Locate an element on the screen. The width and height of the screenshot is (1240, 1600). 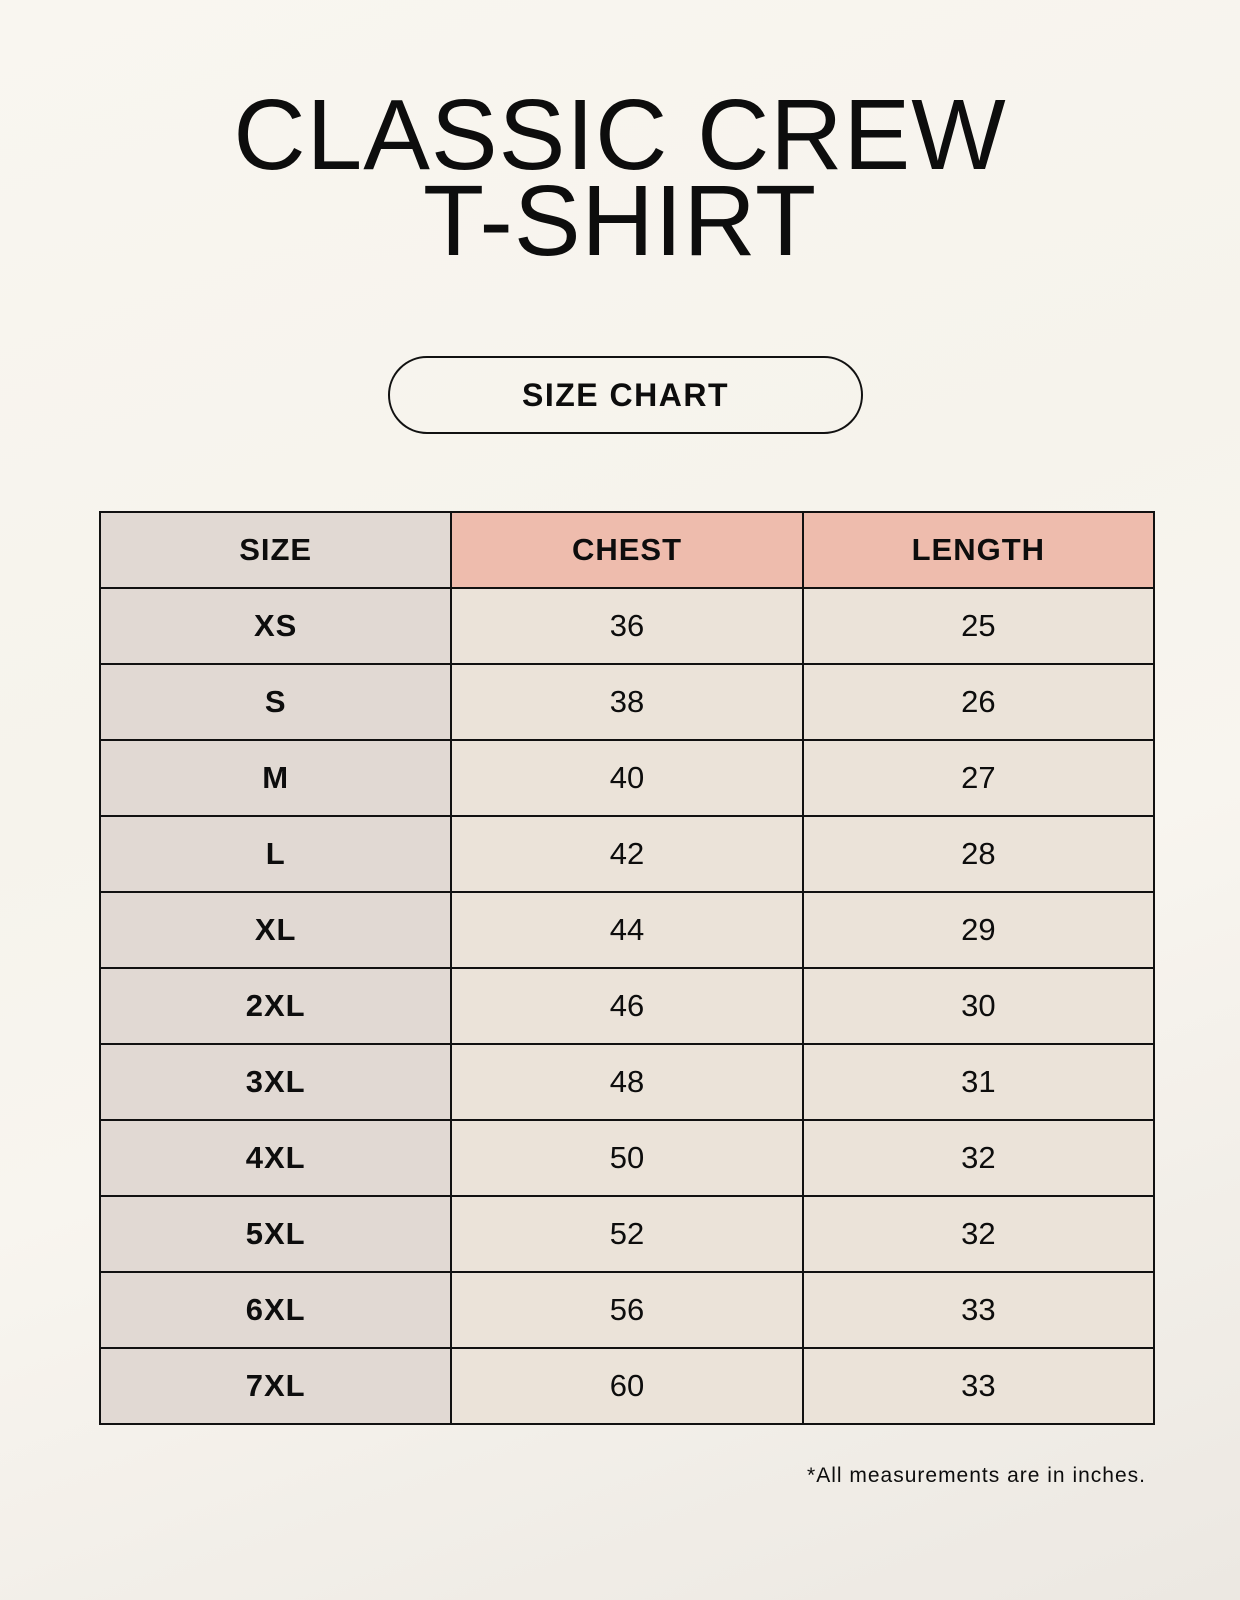
size-cell: 6XL is located at coordinates (275, 1310).